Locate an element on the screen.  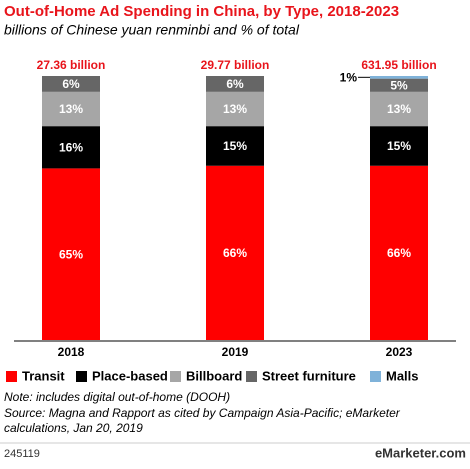
legend-label: Street furniture is located at coordinates (309, 375).